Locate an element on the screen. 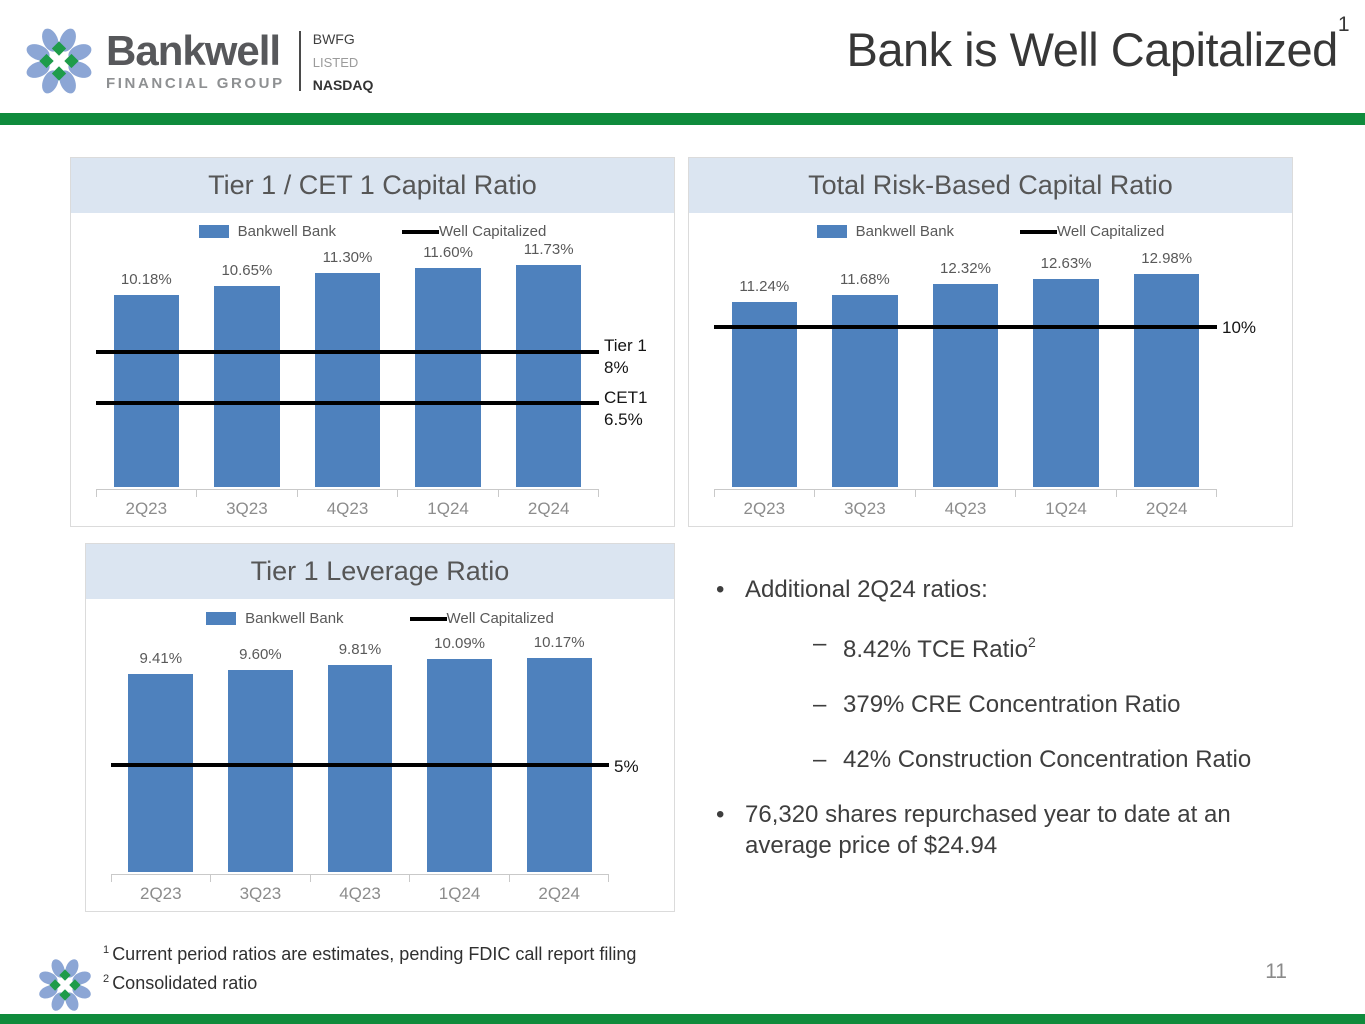 This screenshot has width=1365, height=1024. bar-slot-4Q23: 11.30% is located at coordinates (347, 367).